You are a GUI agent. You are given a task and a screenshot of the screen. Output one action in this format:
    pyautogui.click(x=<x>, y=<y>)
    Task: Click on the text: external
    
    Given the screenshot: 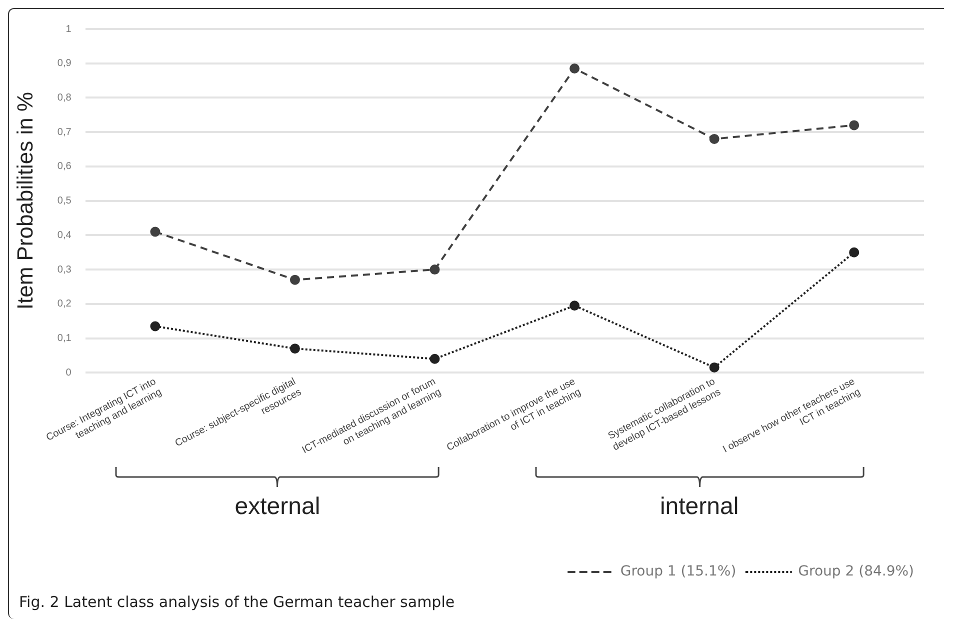 What is the action you would take?
    pyautogui.click(x=278, y=507)
    